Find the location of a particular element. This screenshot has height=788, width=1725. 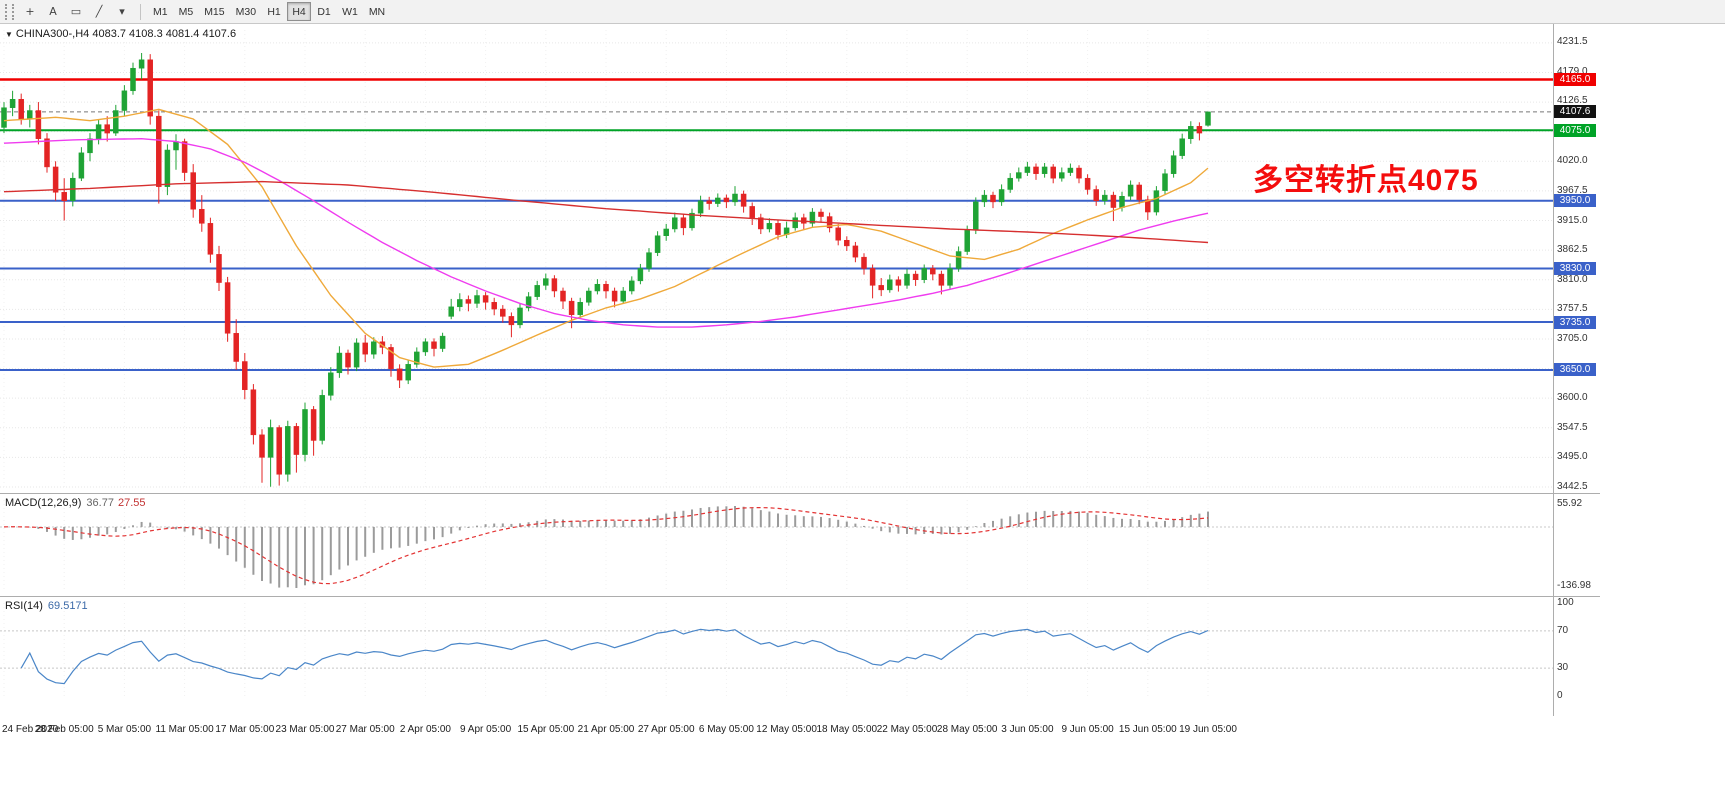

x-axis-label: 9 Apr 05:00 is located at coordinates (486, 729).